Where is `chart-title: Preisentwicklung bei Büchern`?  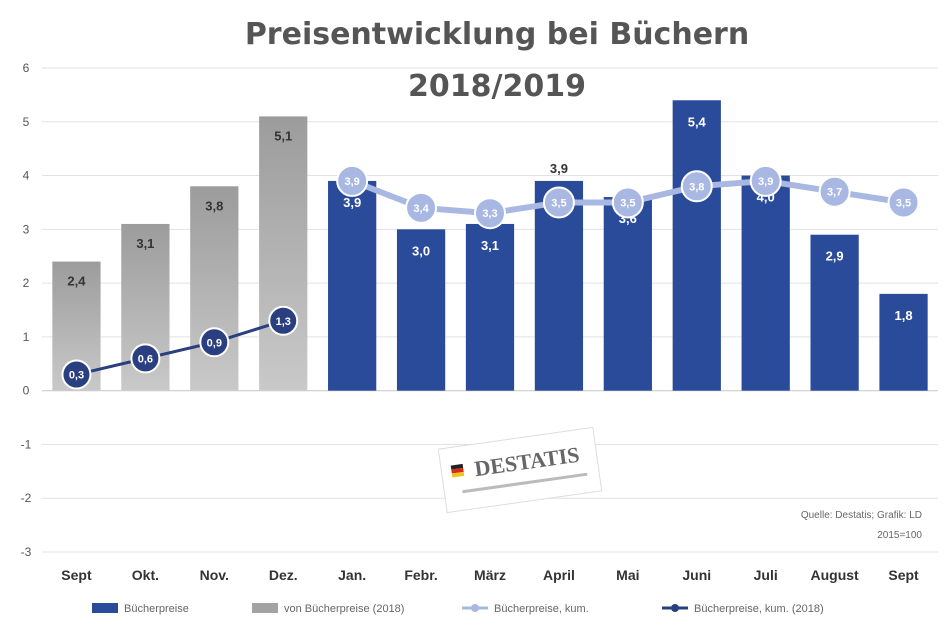
chart-title: Preisentwicklung bei Büchern is located at coordinates (497, 34).